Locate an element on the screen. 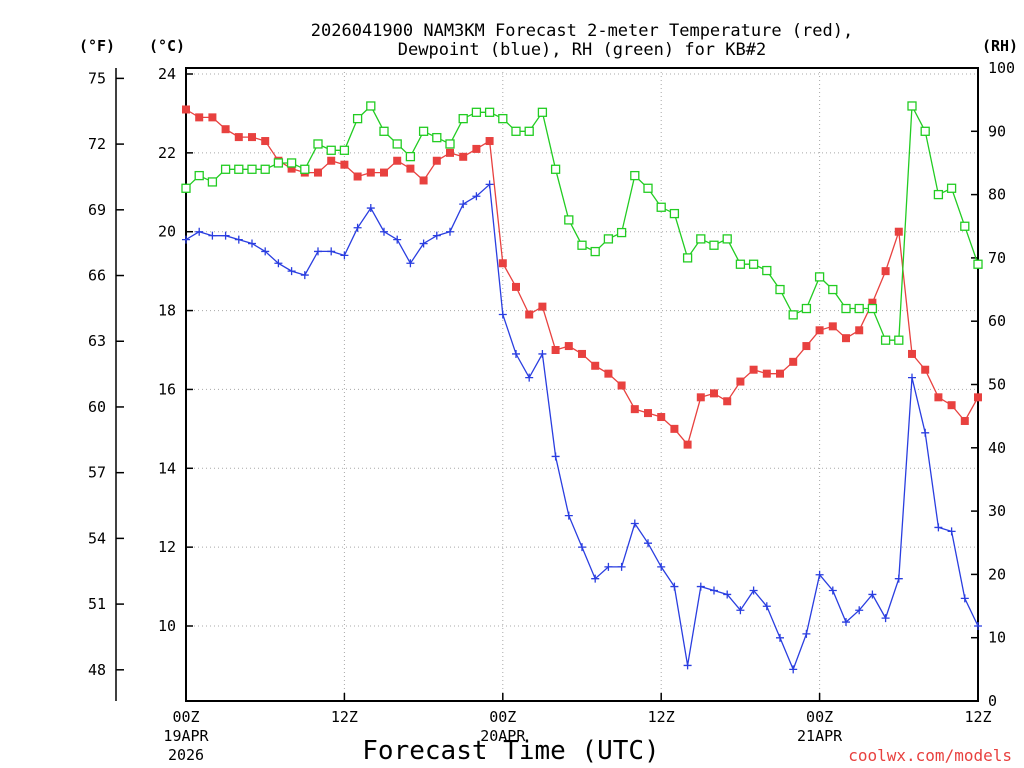 This screenshot has height=768, width=1024. rh-tick-label: 60 is located at coordinates (997, 321).